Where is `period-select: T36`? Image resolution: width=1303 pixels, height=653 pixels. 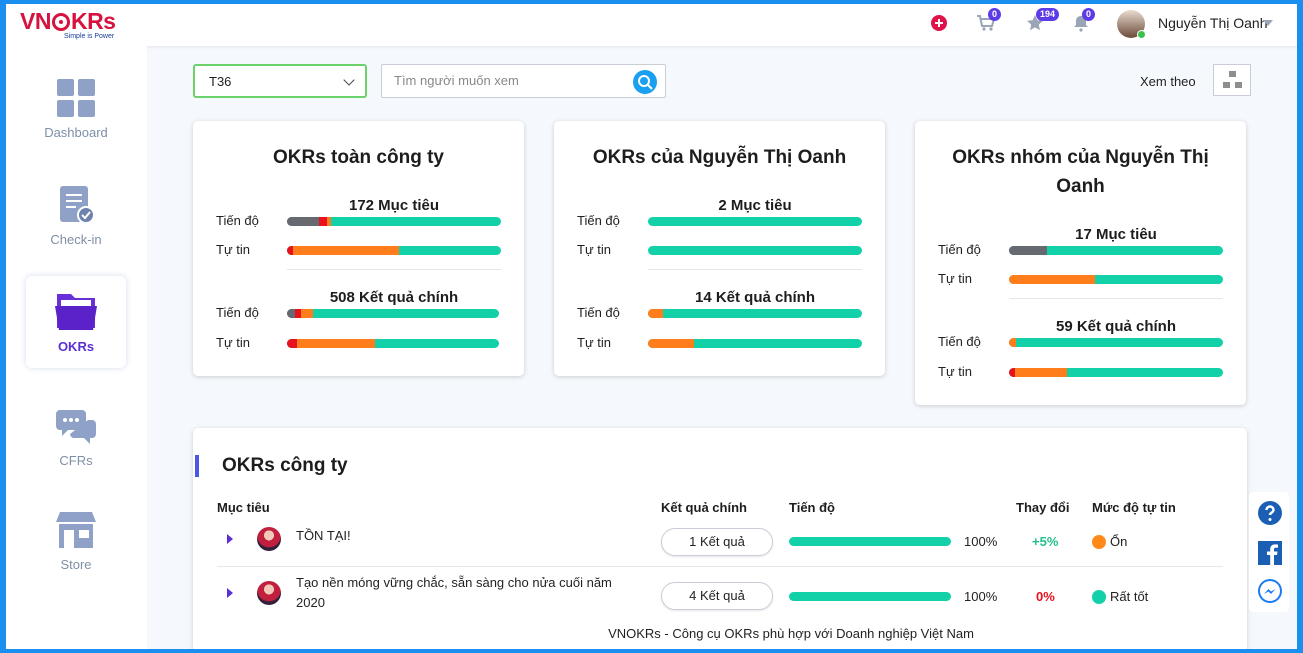 period-select: T36 is located at coordinates (280, 81).